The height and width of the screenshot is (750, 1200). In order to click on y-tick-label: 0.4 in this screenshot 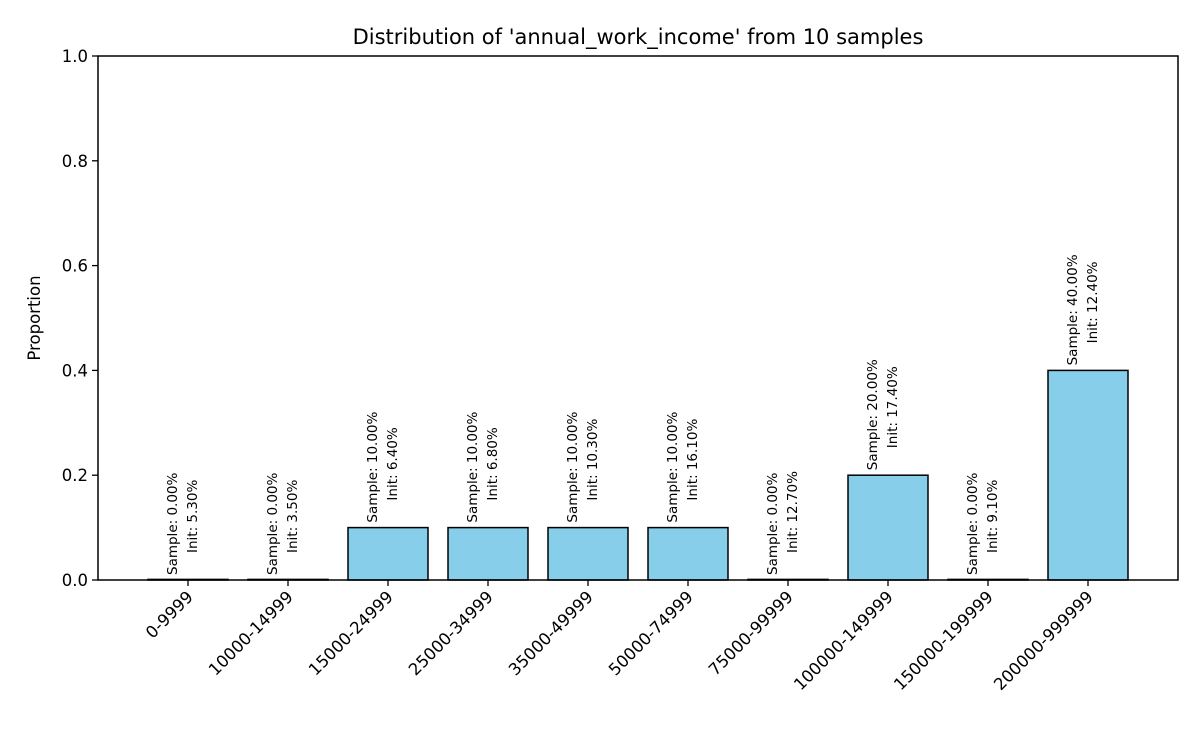, I will do `click(75, 370)`.